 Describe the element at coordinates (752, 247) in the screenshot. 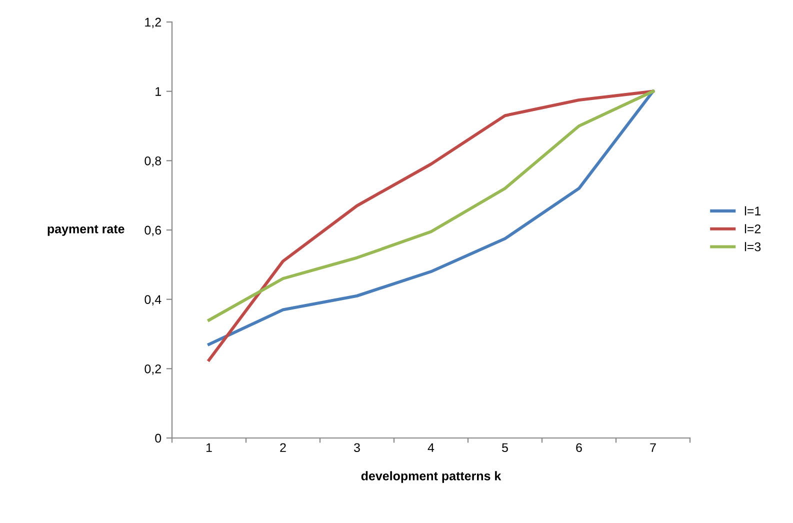

I see `legend-label: l=3` at that location.